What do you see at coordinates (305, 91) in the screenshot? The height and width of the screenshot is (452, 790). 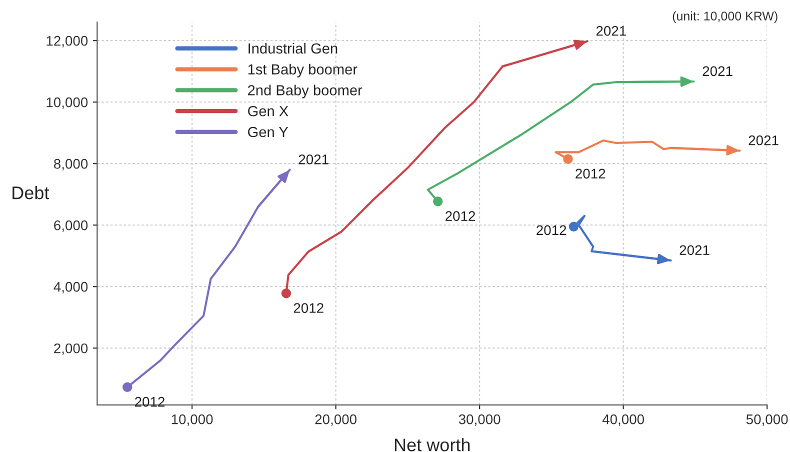 I see `legend-label: 2nd Baby boomer` at bounding box center [305, 91].